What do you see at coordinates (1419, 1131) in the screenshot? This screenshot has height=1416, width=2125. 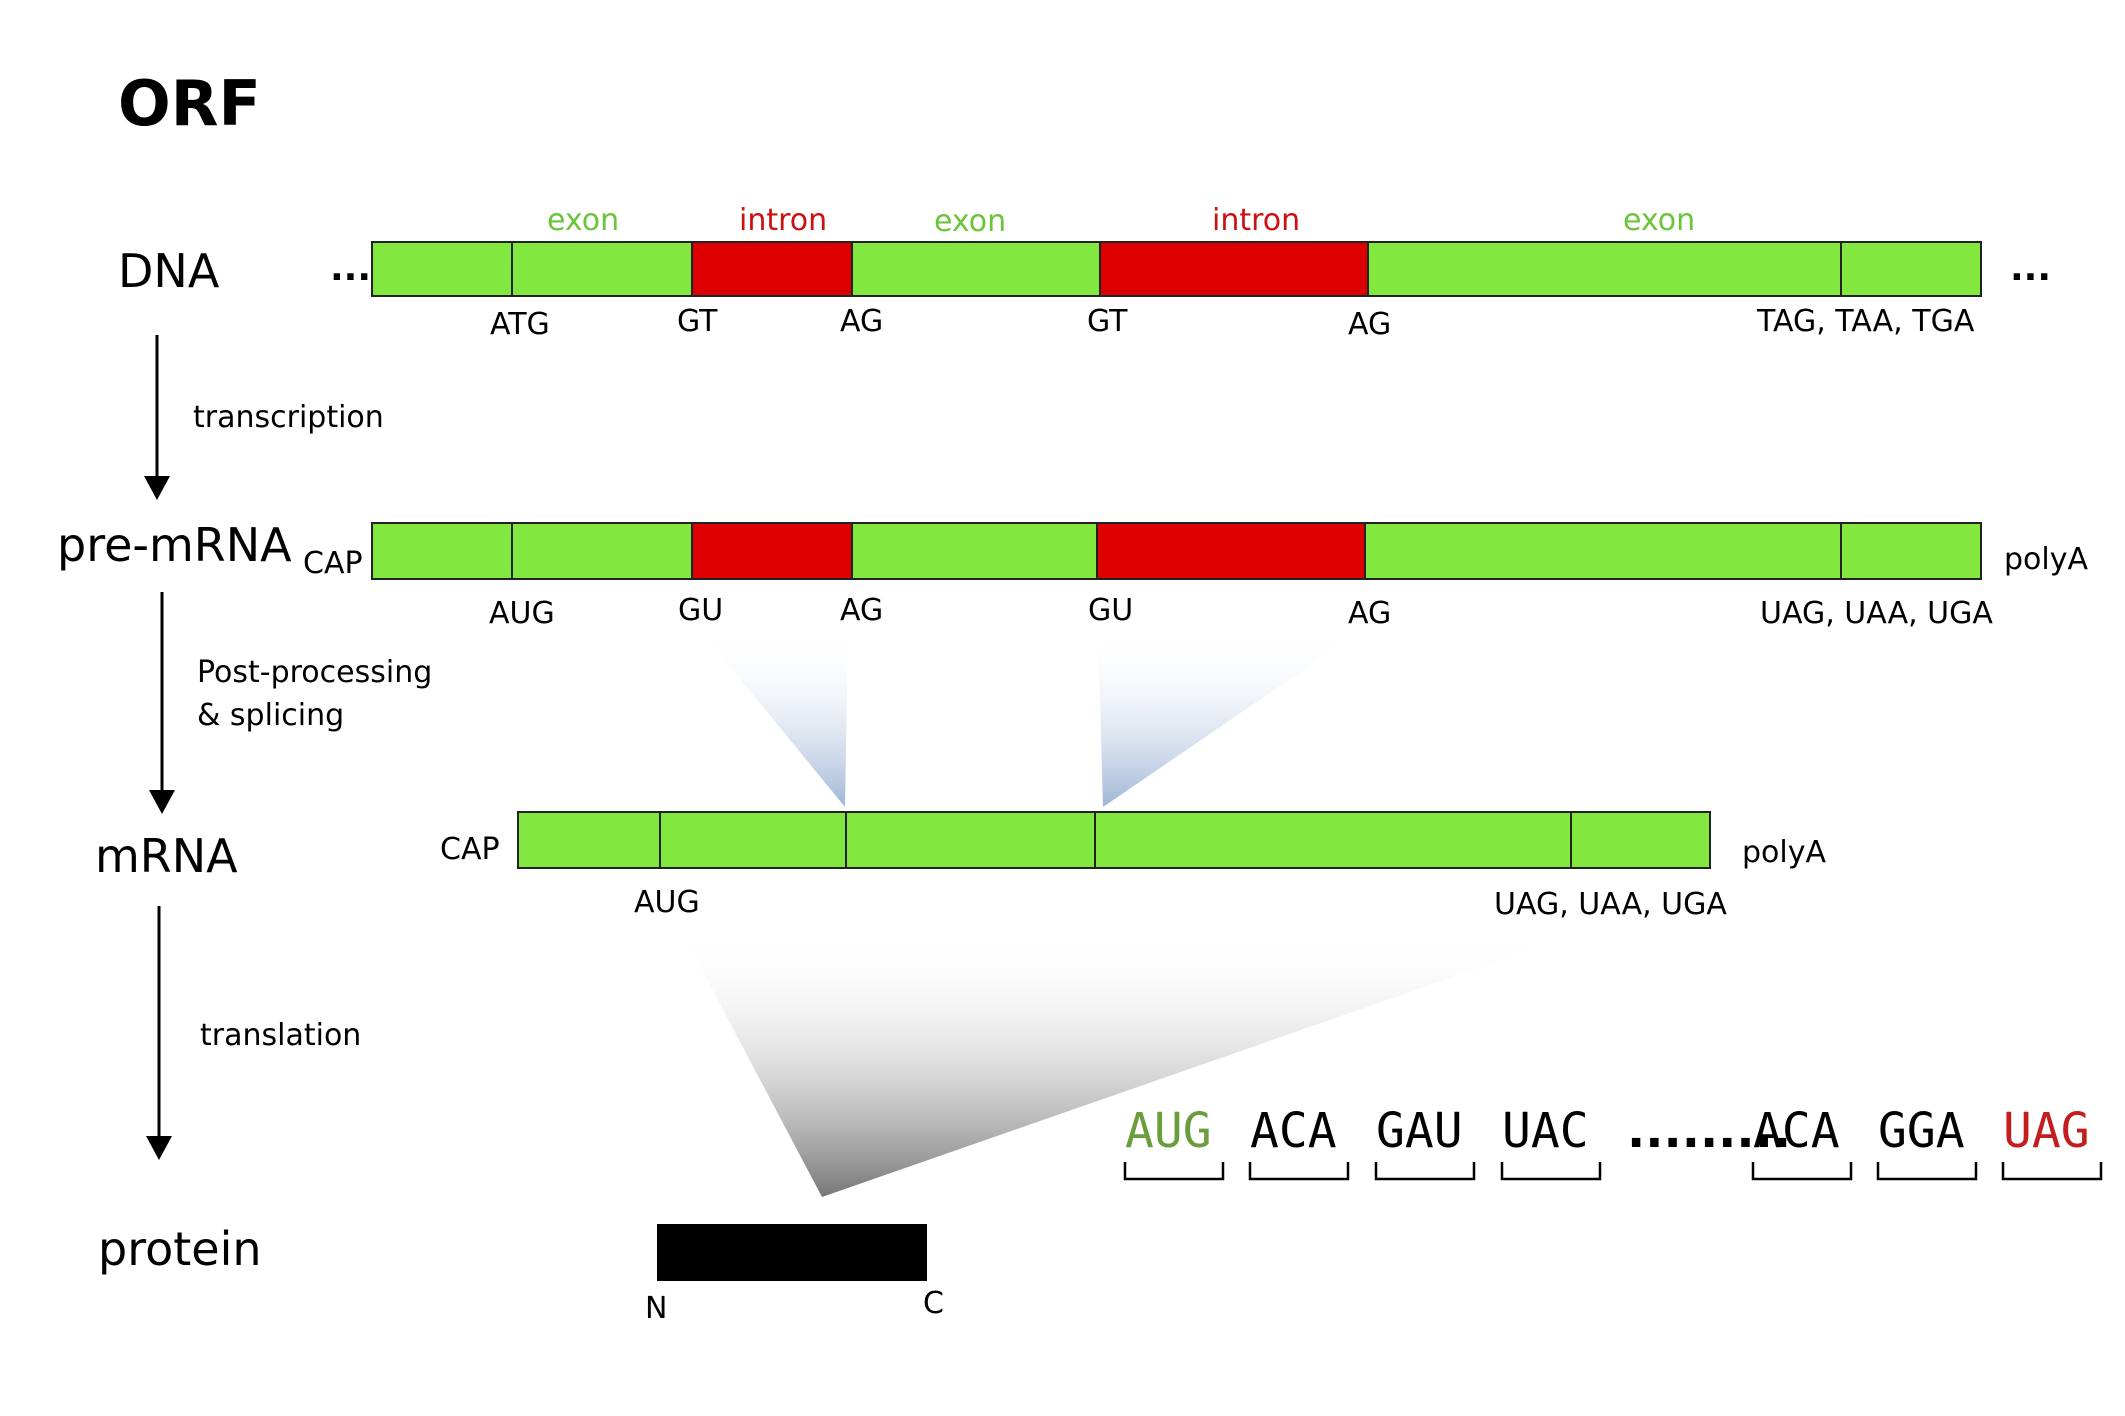 I see `codon-3: GAU` at bounding box center [1419, 1131].